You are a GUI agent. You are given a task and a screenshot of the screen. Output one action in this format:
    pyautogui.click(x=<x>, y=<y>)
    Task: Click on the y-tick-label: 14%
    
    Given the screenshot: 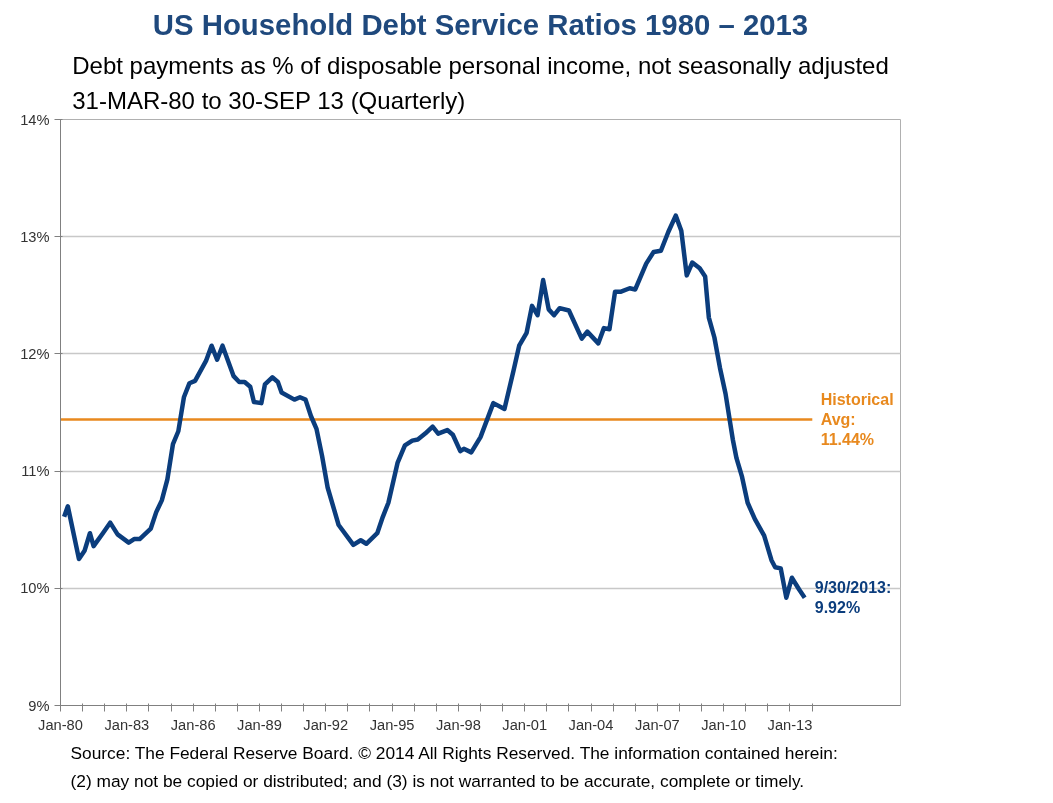 What is the action you would take?
    pyautogui.click(x=35, y=119)
    